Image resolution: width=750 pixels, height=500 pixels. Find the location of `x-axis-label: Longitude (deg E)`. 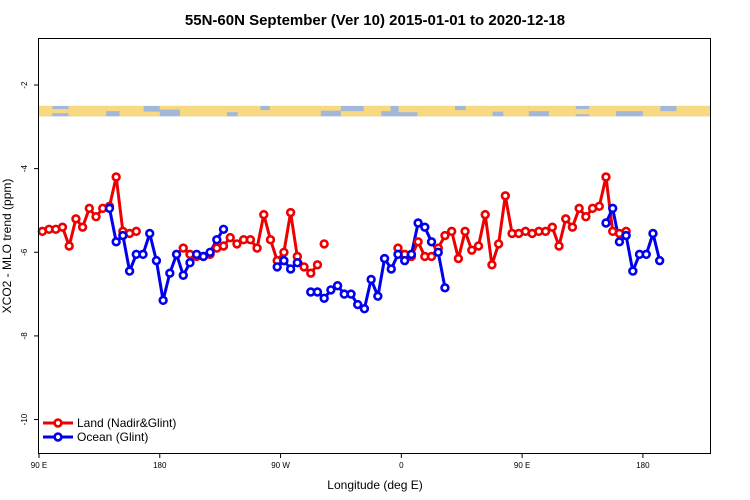

x-axis-label: Longitude (deg E) is located at coordinates (374, 485).